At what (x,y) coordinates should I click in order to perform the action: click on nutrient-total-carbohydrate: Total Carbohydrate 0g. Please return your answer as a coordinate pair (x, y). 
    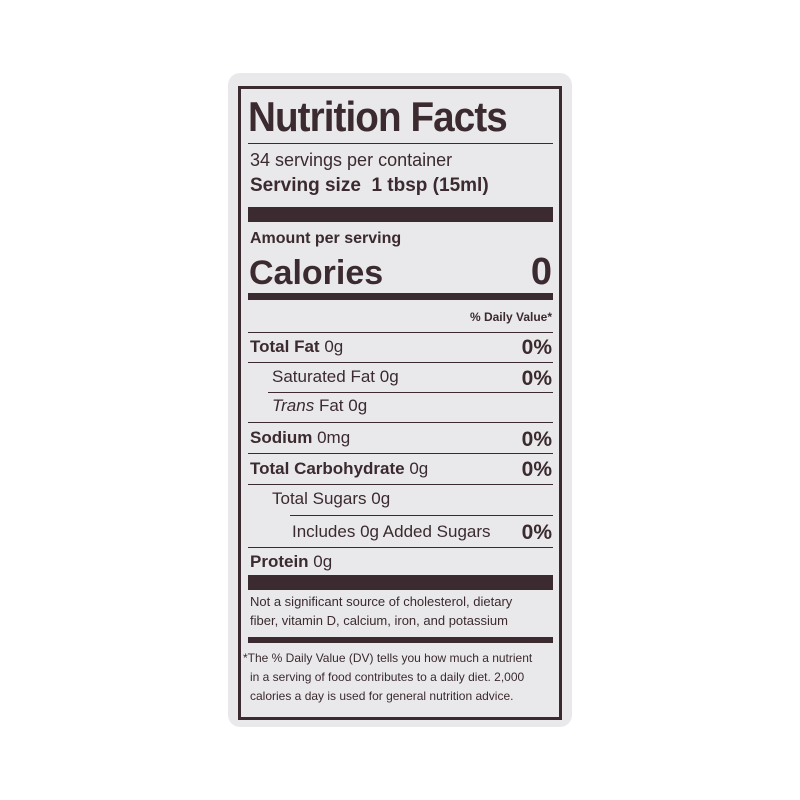
    Looking at the image, I should click on (339, 468).